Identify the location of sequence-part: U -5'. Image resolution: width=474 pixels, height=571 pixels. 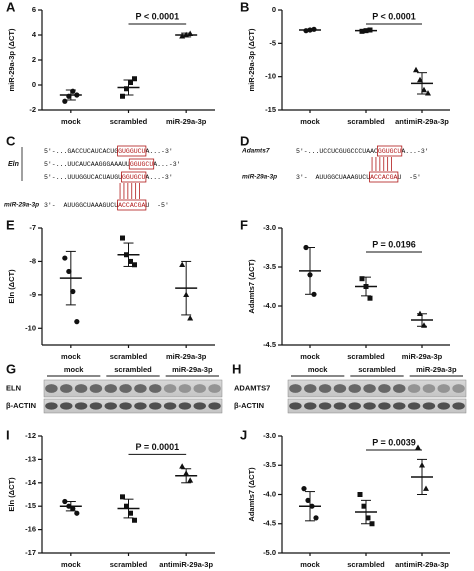
(156, 205).